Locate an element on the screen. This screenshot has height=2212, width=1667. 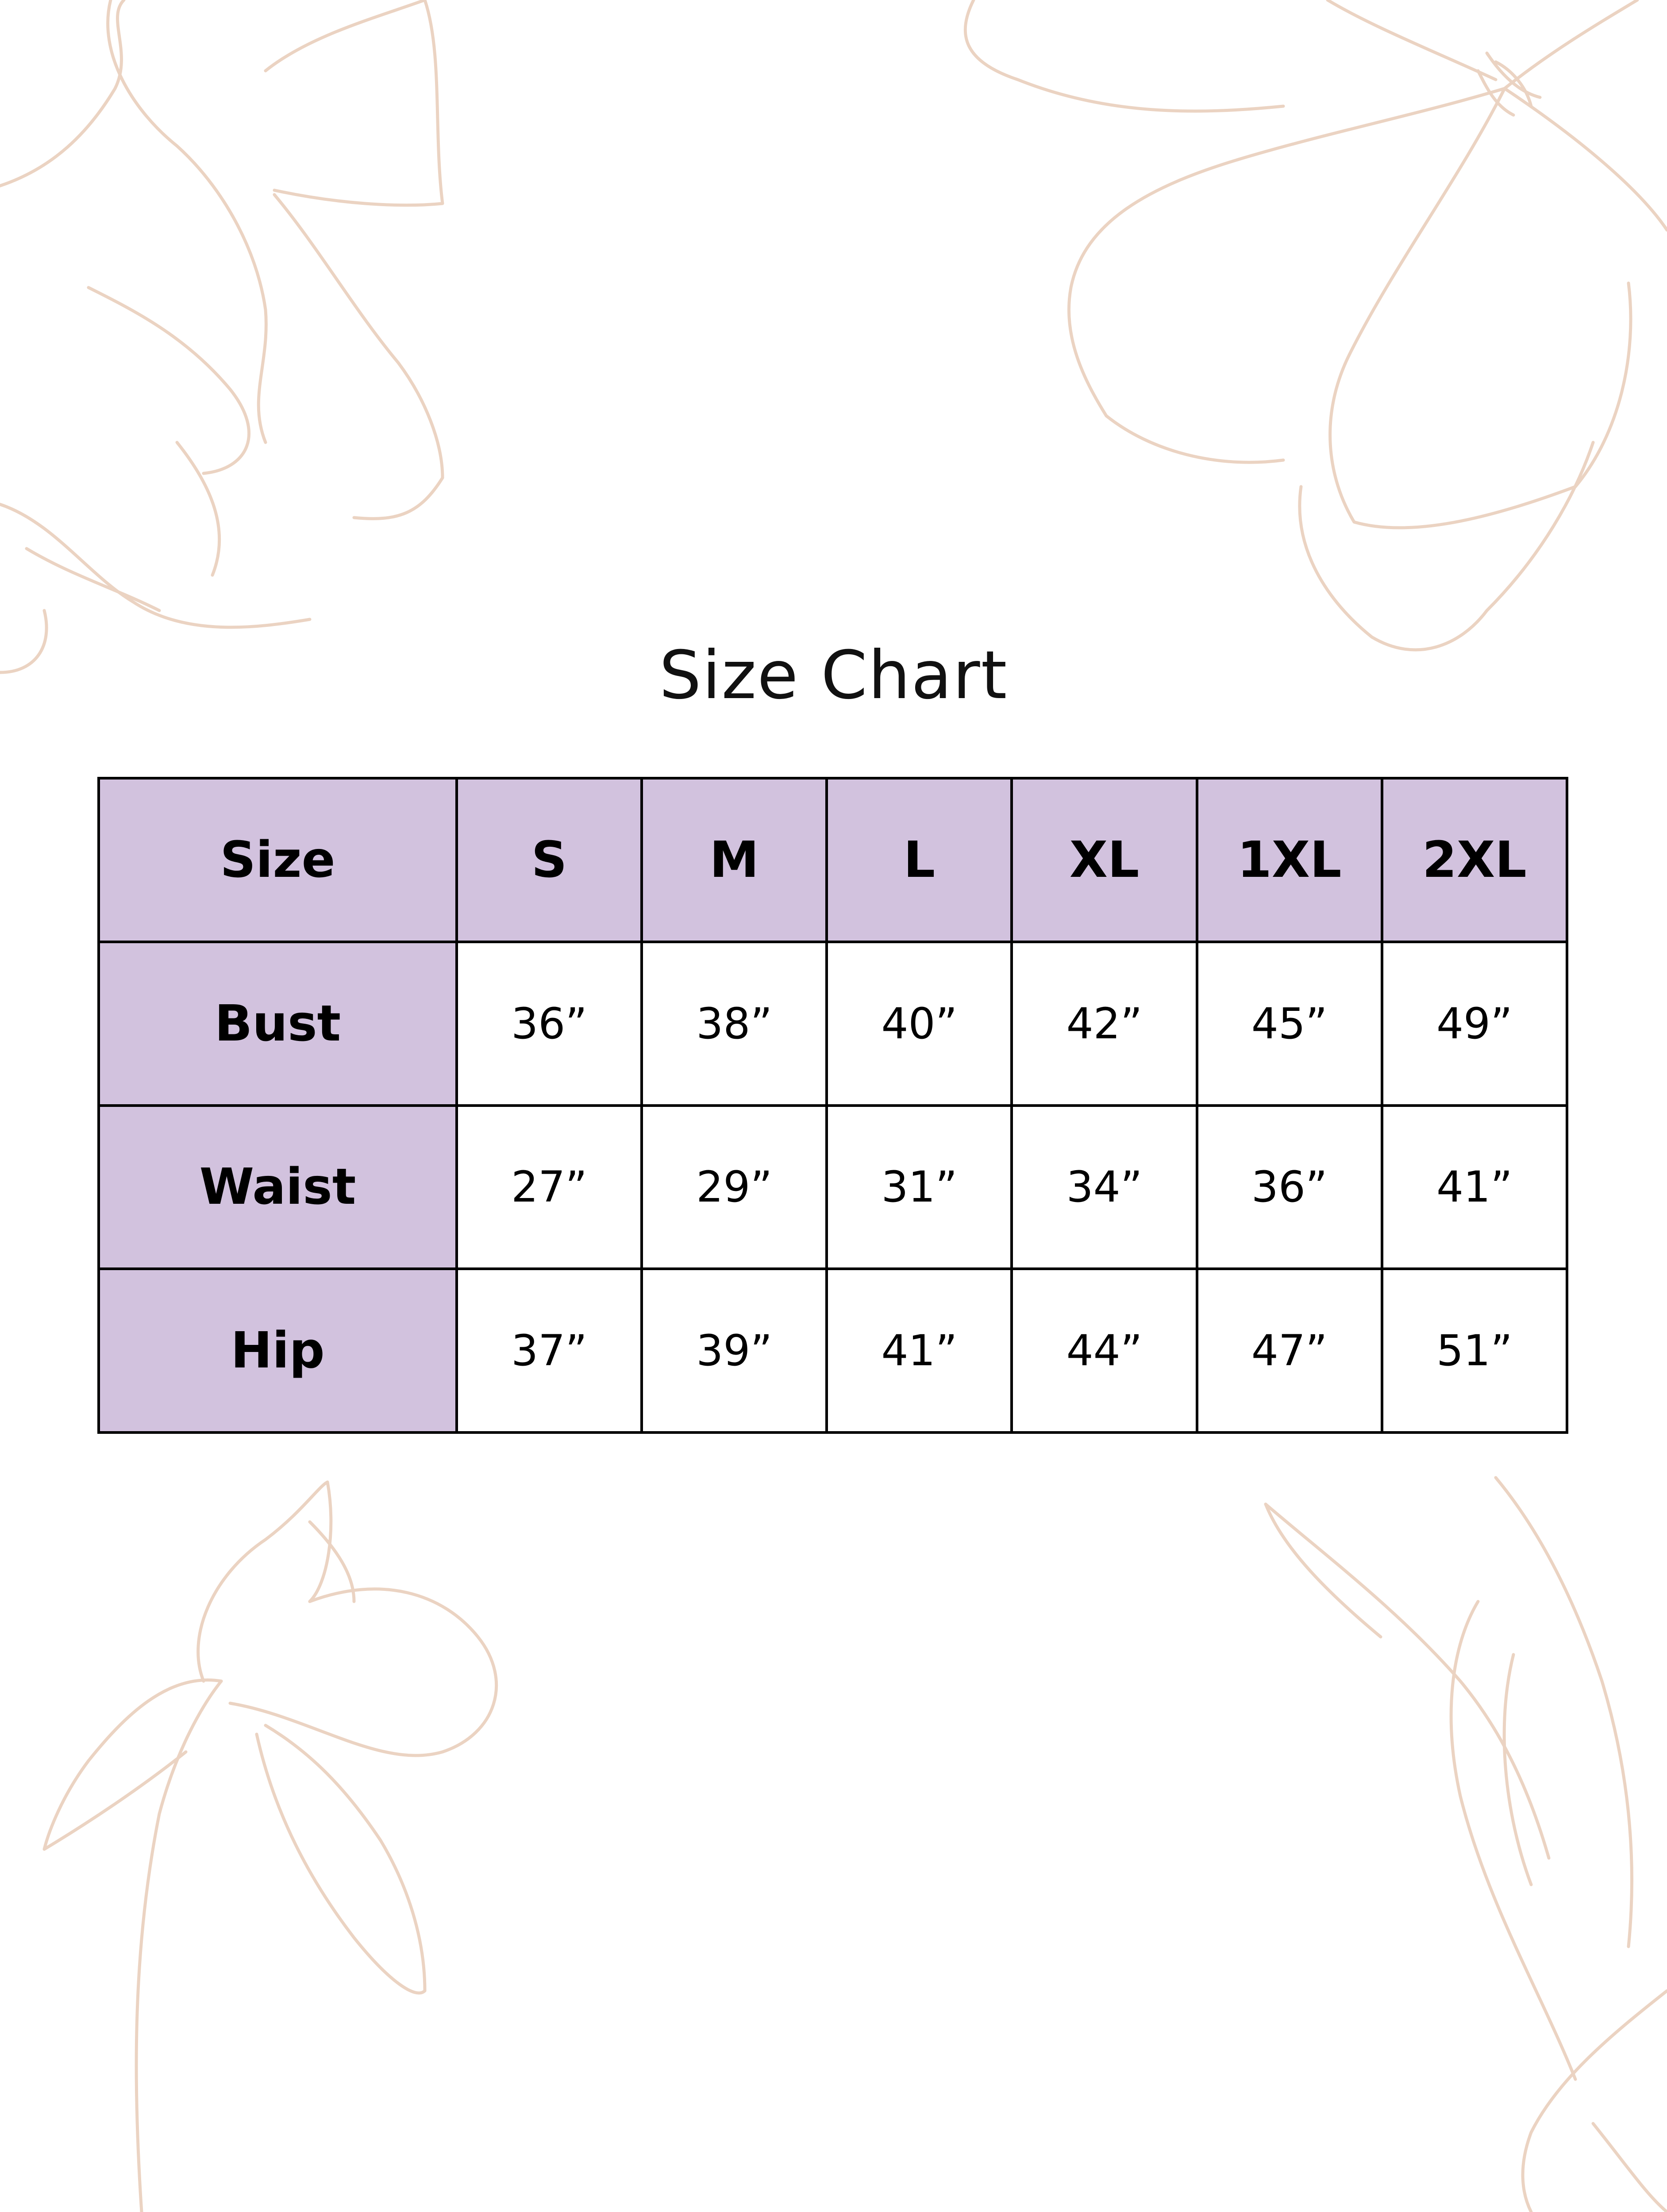
table-cell: 29” is located at coordinates (734, 1187).